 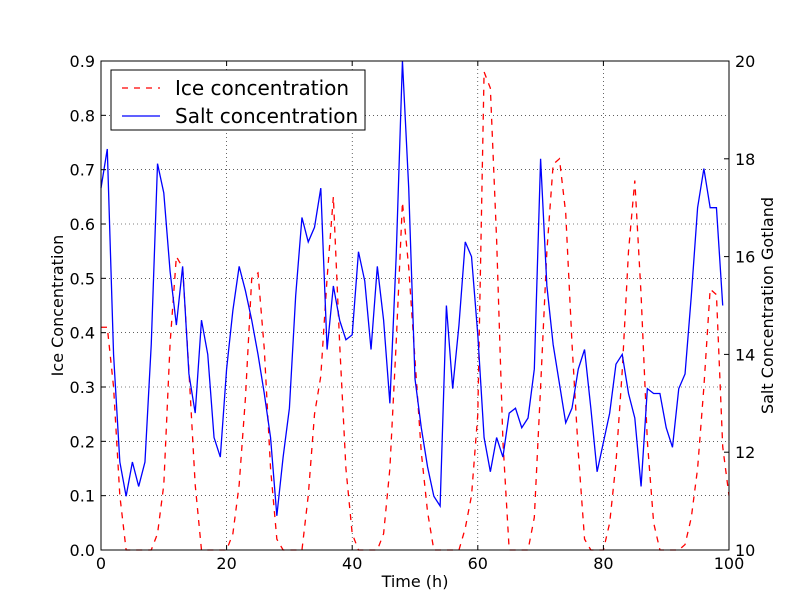 I want to click on y-right-tick-label: 12, so click(x=745, y=452).